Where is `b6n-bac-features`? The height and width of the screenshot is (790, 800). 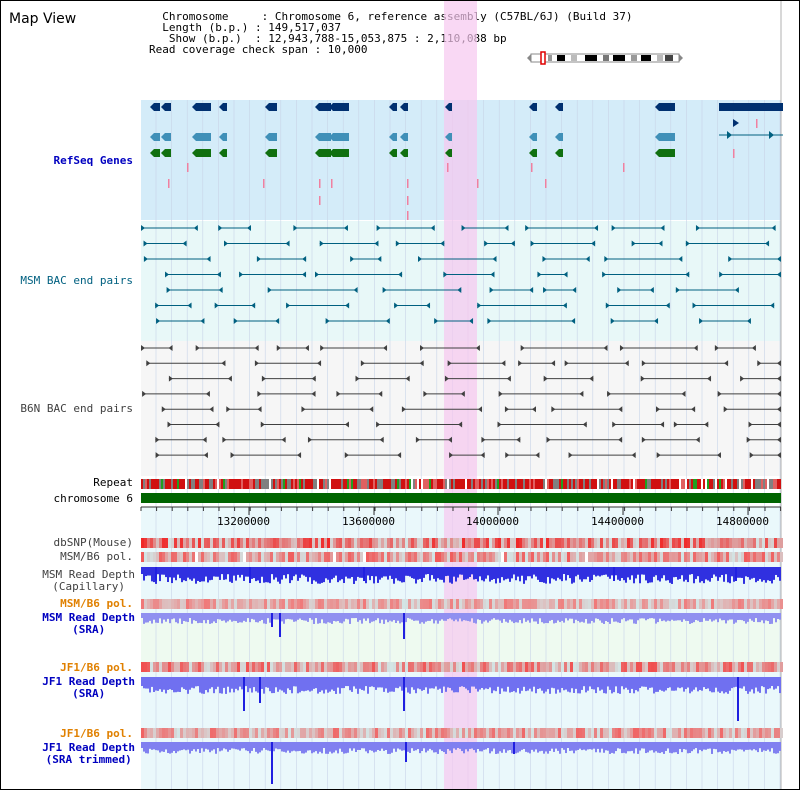
b6n-bac-features is located at coordinates (461, 402).